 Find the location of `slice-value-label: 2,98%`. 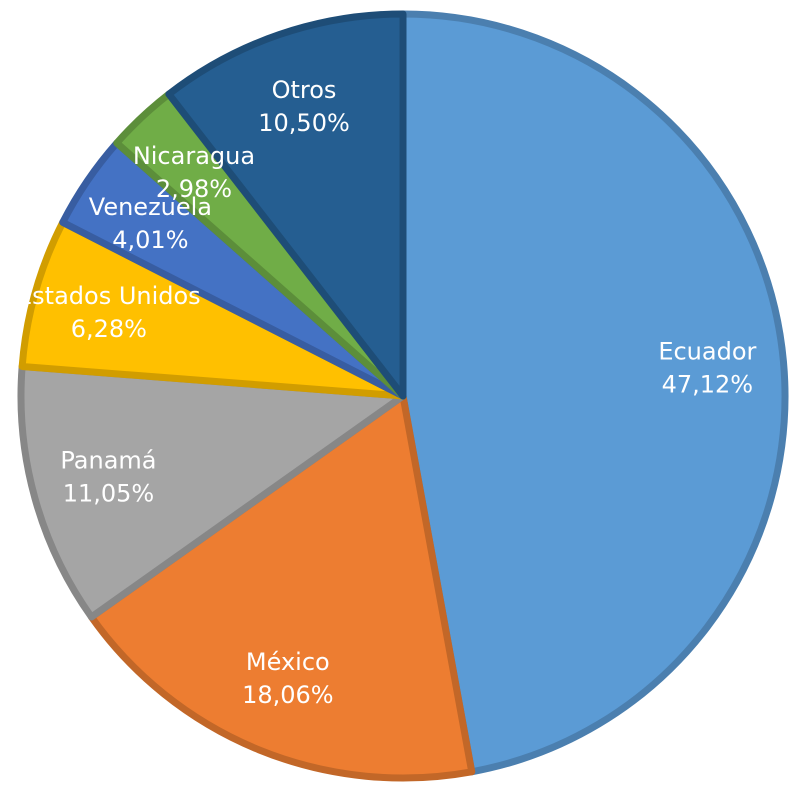

slice-value-label: 2,98% is located at coordinates (194, 189).